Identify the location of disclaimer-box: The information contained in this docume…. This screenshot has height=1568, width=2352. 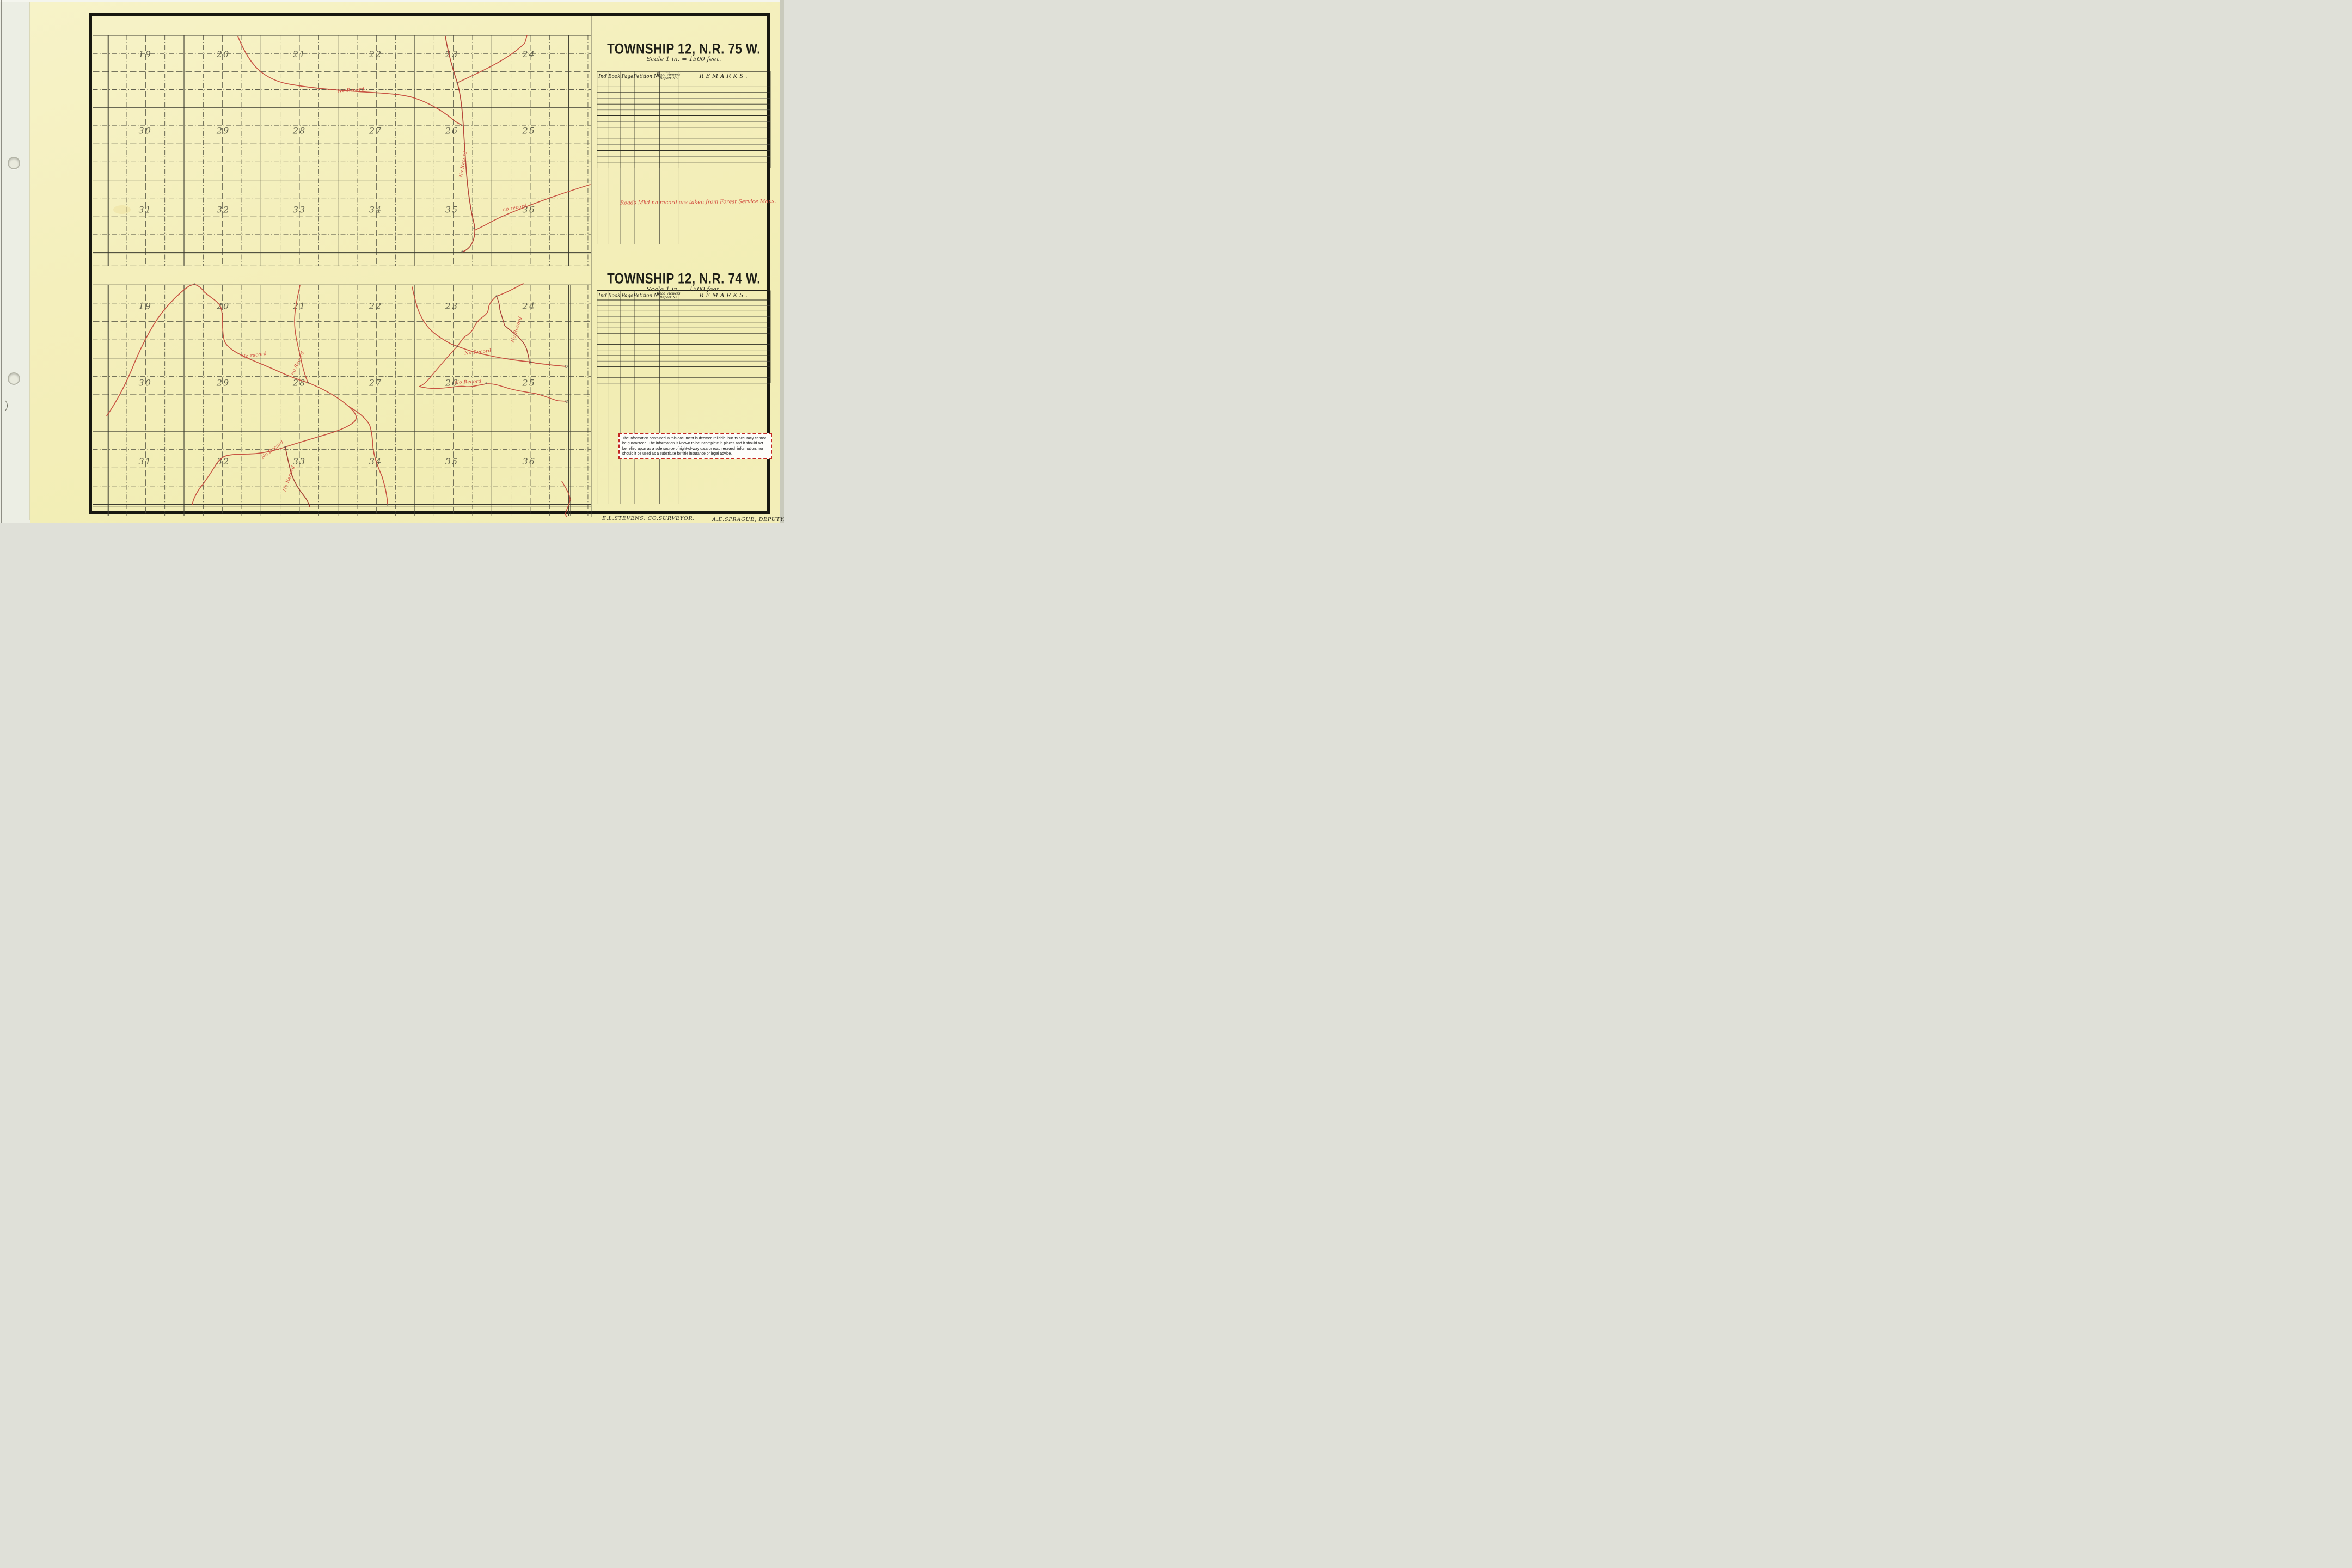
(695, 446).